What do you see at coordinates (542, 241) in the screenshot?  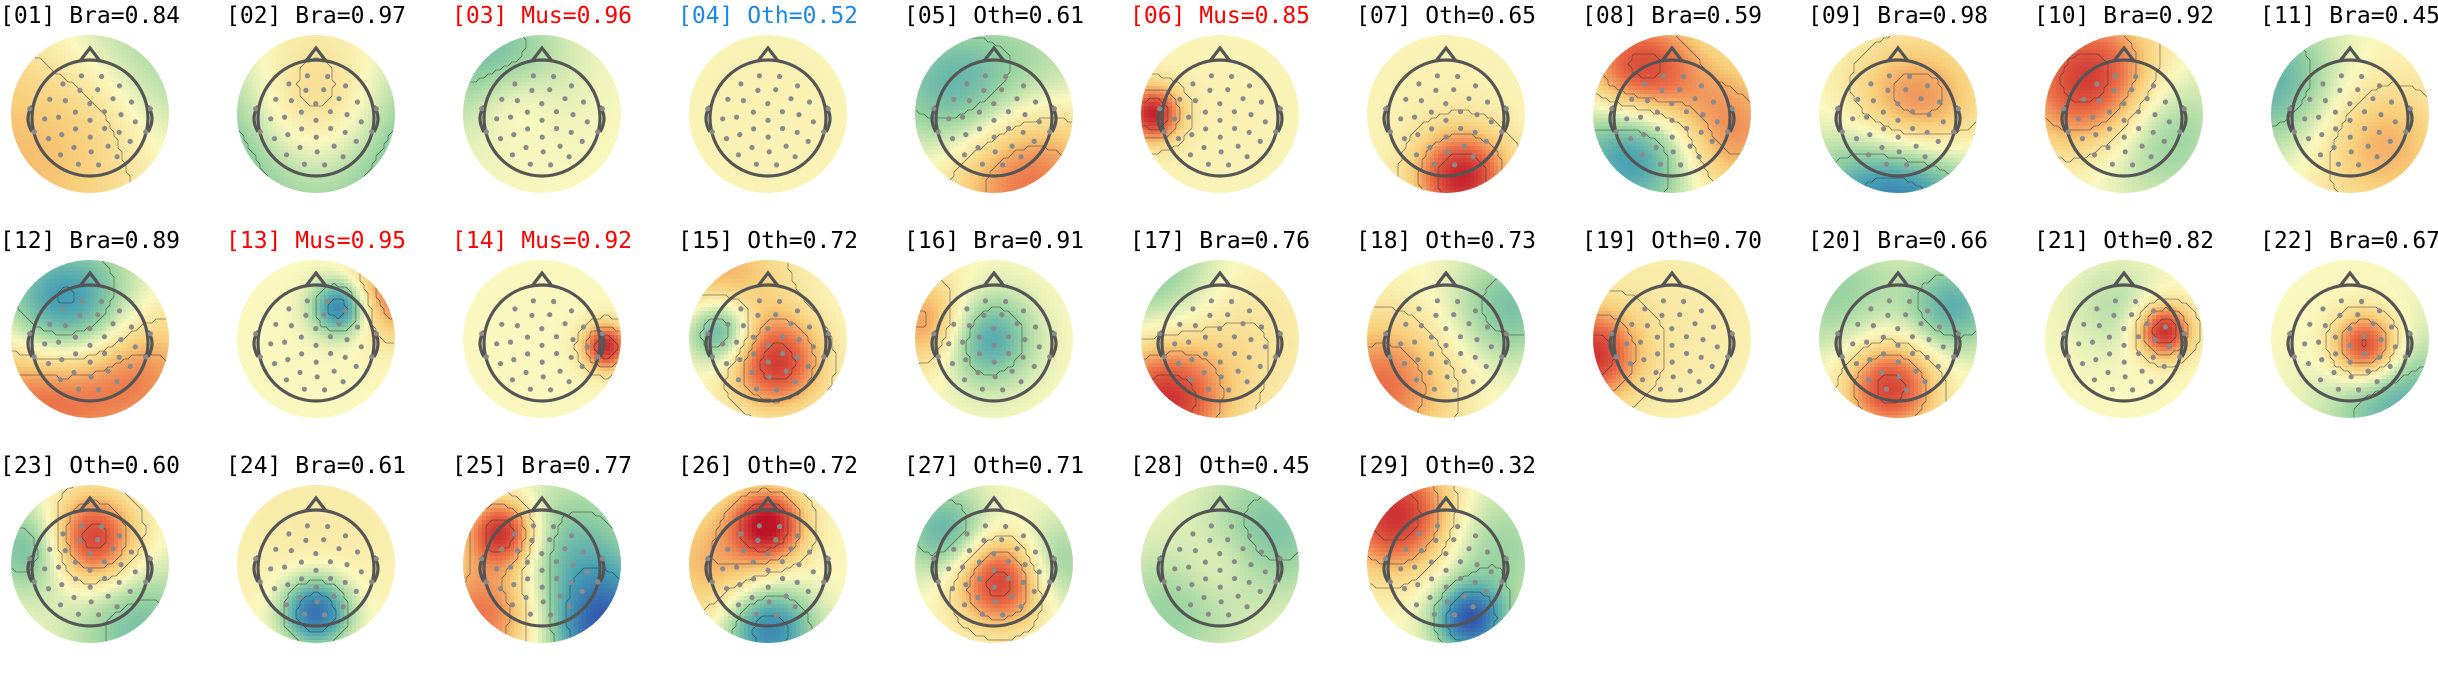 I see `component-label: [14] Mus=0.92` at bounding box center [542, 241].